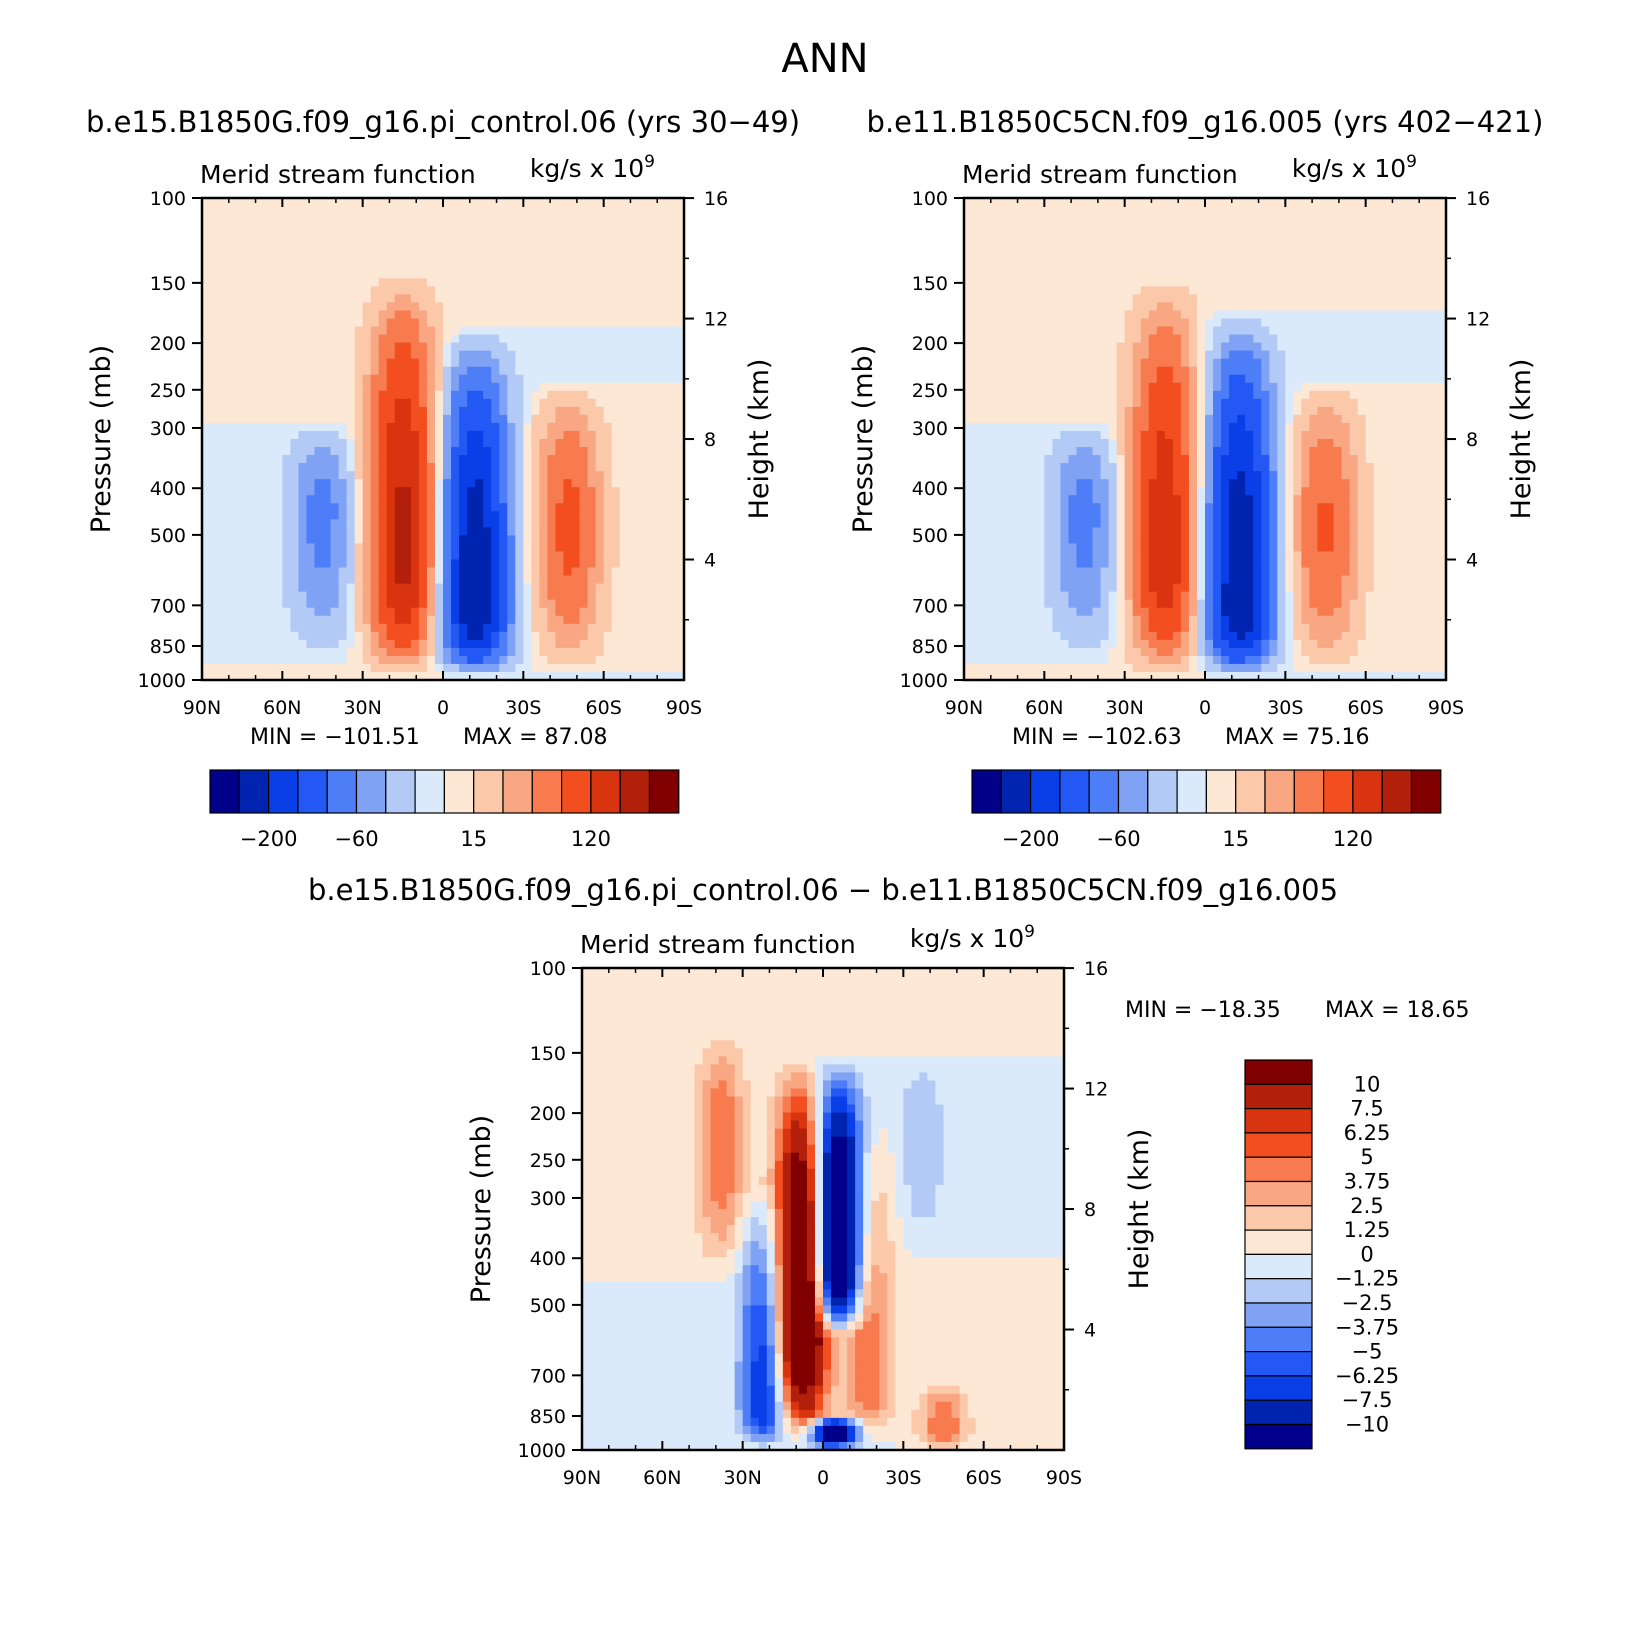 The image size is (1641, 1638). What do you see at coordinates (716, 199) in the screenshot?
I see `y2-tick-label: 16` at bounding box center [716, 199].